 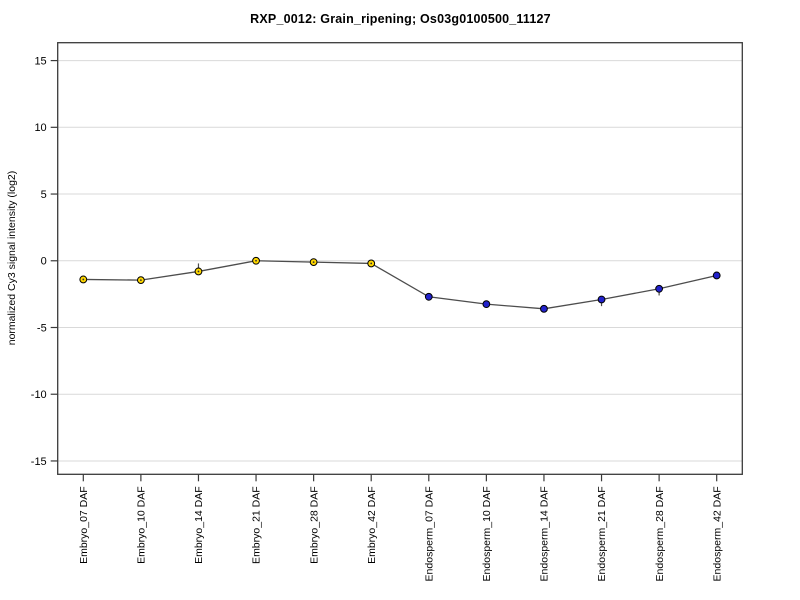 I want to click on y-tick-label: -15, so click(x=39, y=462).